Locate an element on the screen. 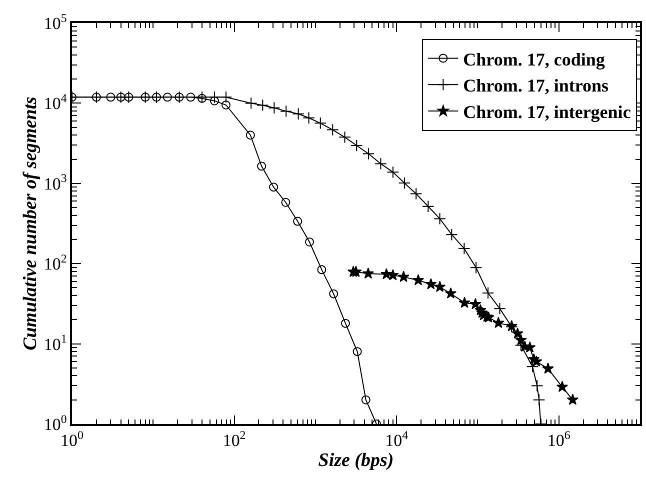 The image size is (646, 479). x-tick-label: 10$^{4}$ is located at coordinates (396, 439).